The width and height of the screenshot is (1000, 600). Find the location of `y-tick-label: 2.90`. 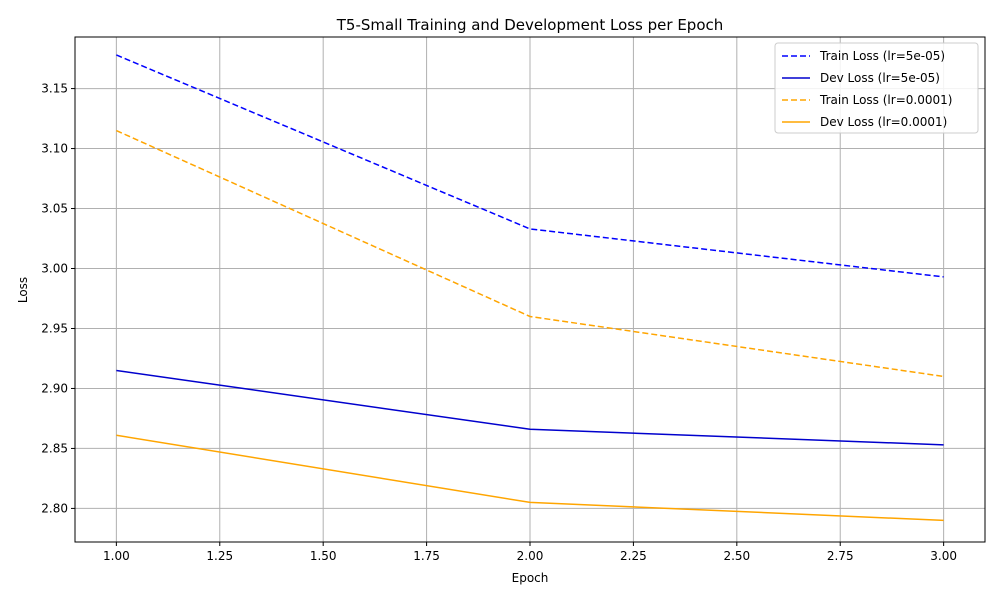

y-tick-label: 2.90 is located at coordinates (54, 388).